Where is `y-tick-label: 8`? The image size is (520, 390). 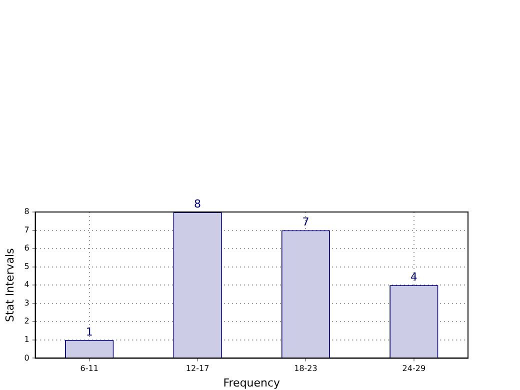
y-tick-label: 8 is located at coordinates (27, 211).